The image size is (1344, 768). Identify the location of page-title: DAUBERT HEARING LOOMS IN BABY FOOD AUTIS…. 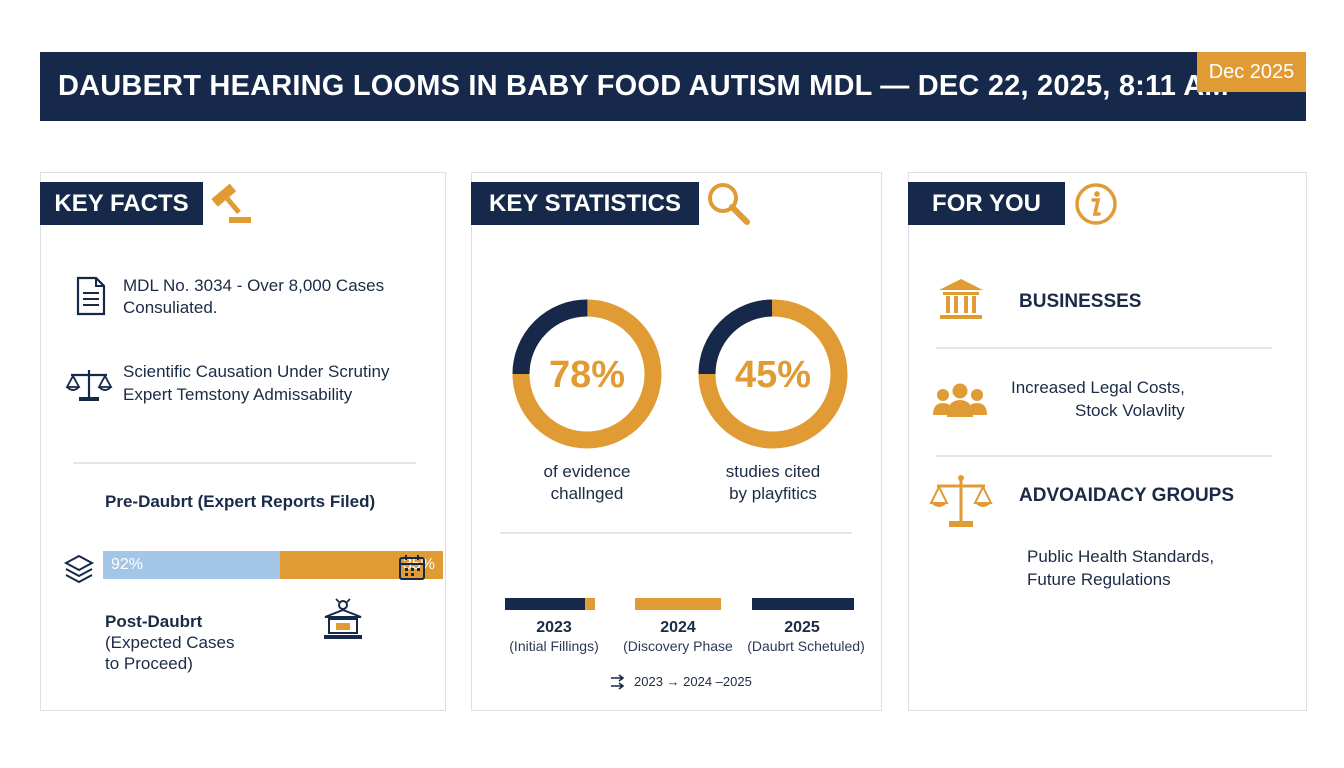
(643, 86).